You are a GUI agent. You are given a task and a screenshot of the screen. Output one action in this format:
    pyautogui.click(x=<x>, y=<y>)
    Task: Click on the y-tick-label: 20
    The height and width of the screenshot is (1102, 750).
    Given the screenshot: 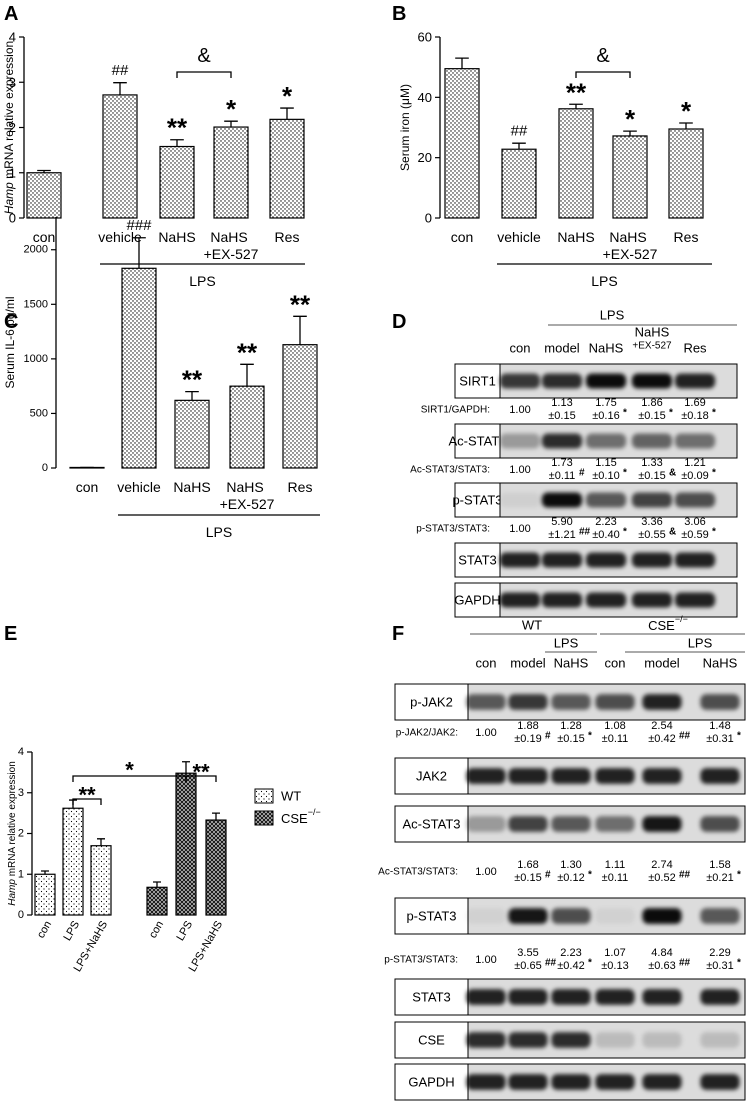 What is the action you would take?
    pyautogui.click(x=425, y=157)
    